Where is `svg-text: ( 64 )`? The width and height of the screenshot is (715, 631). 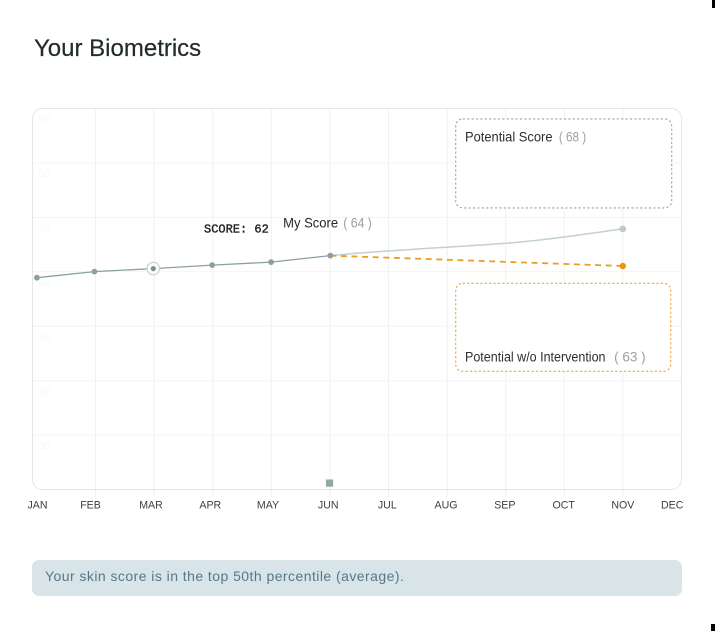 svg-text: ( 64 ) is located at coordinates (357, 223).